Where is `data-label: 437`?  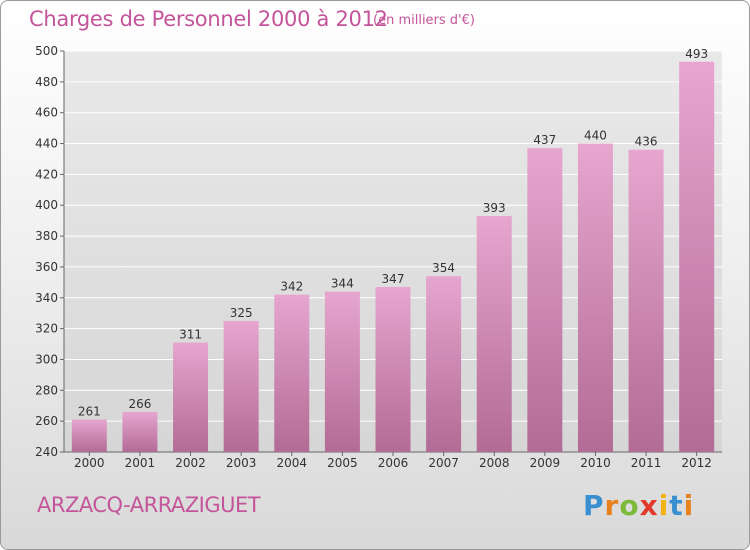 data-label: 437 is located at coordinates (544, 140).